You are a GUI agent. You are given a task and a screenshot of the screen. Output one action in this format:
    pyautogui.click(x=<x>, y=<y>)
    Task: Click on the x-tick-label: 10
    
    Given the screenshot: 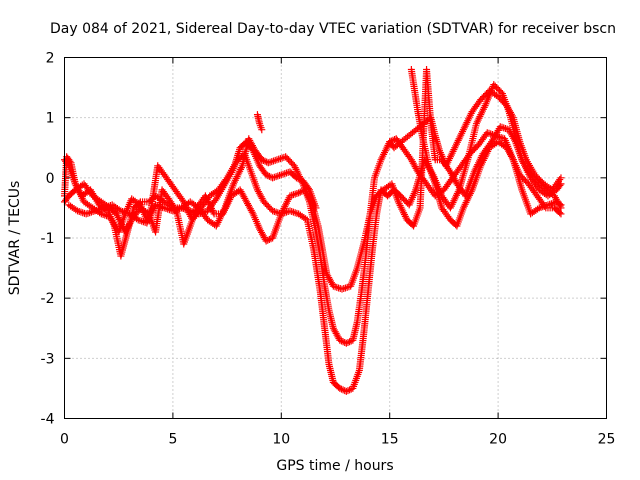 What is the action you would take?
    pyautogui.click(x=281, y=440)
    